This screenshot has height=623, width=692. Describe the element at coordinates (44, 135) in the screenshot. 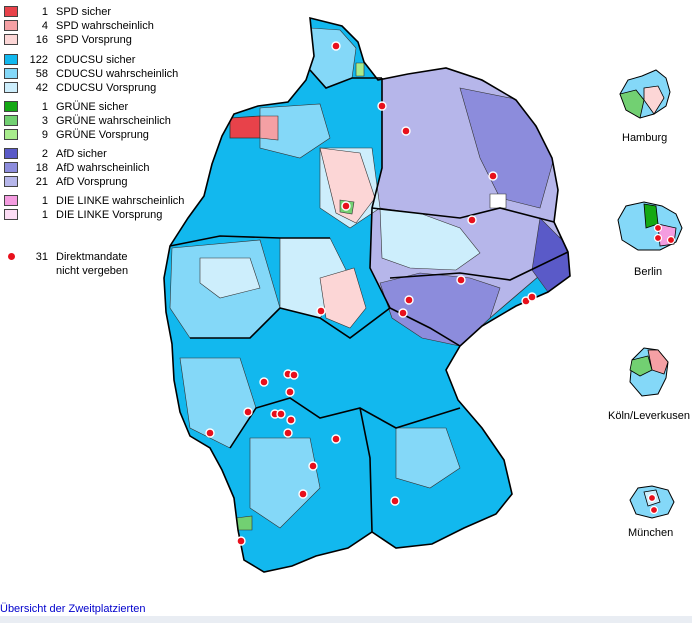

I see `legend-count: 9` at that location.